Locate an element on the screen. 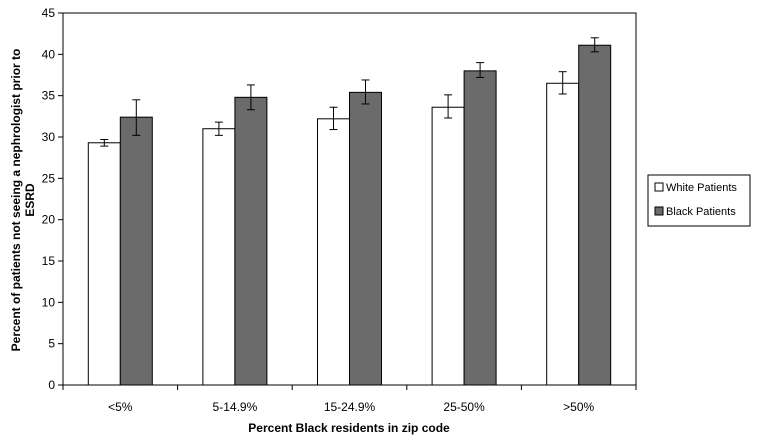 Image resolution: width=763 pixels, height=444 pixels. y-tick-label: 35 is located at coordinates (49, 96).